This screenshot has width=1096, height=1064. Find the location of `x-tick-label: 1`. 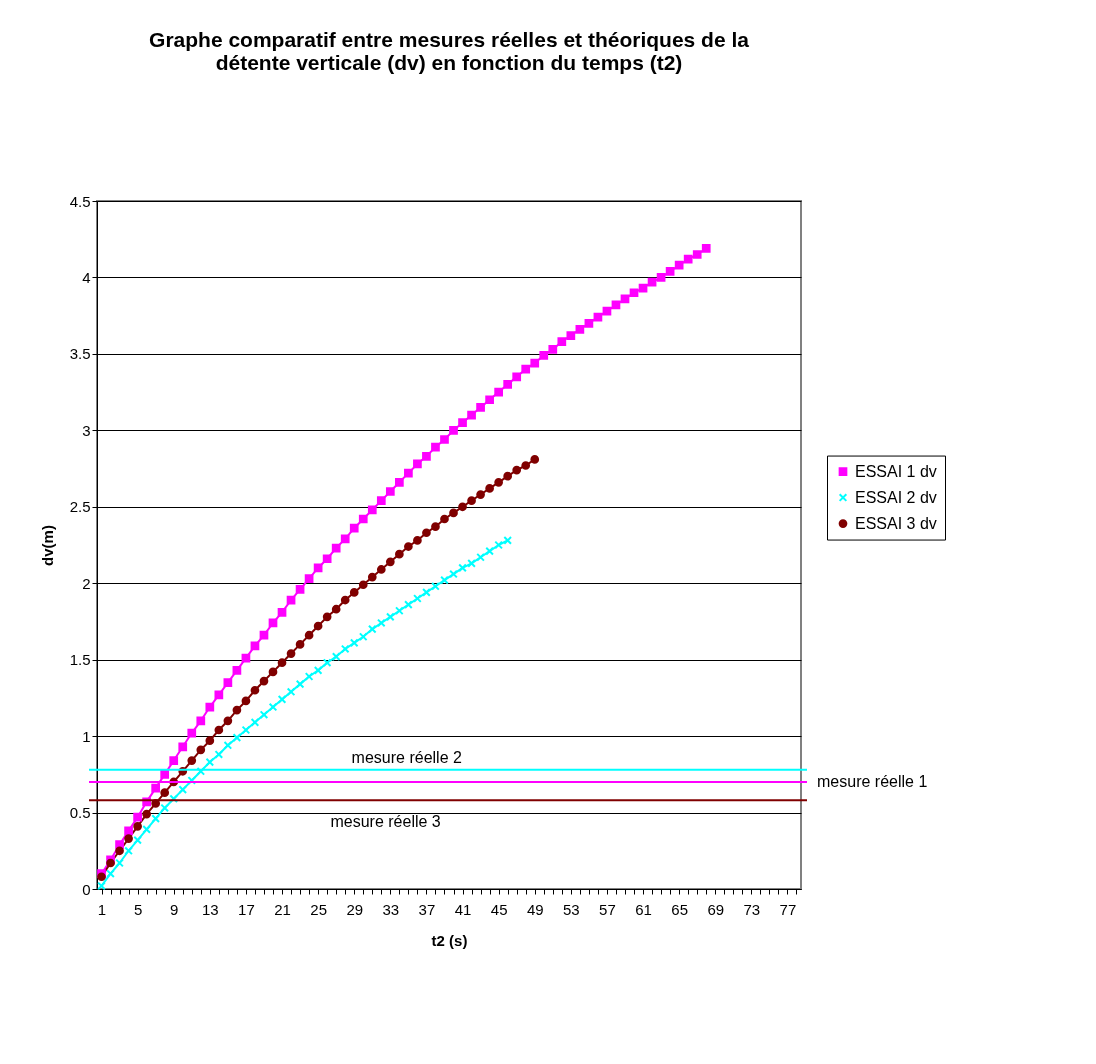

x-tick-label: 1 is located at coordinates (102, 909).